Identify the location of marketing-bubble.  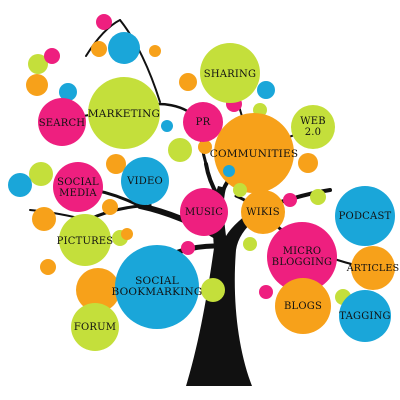
(124, 113).